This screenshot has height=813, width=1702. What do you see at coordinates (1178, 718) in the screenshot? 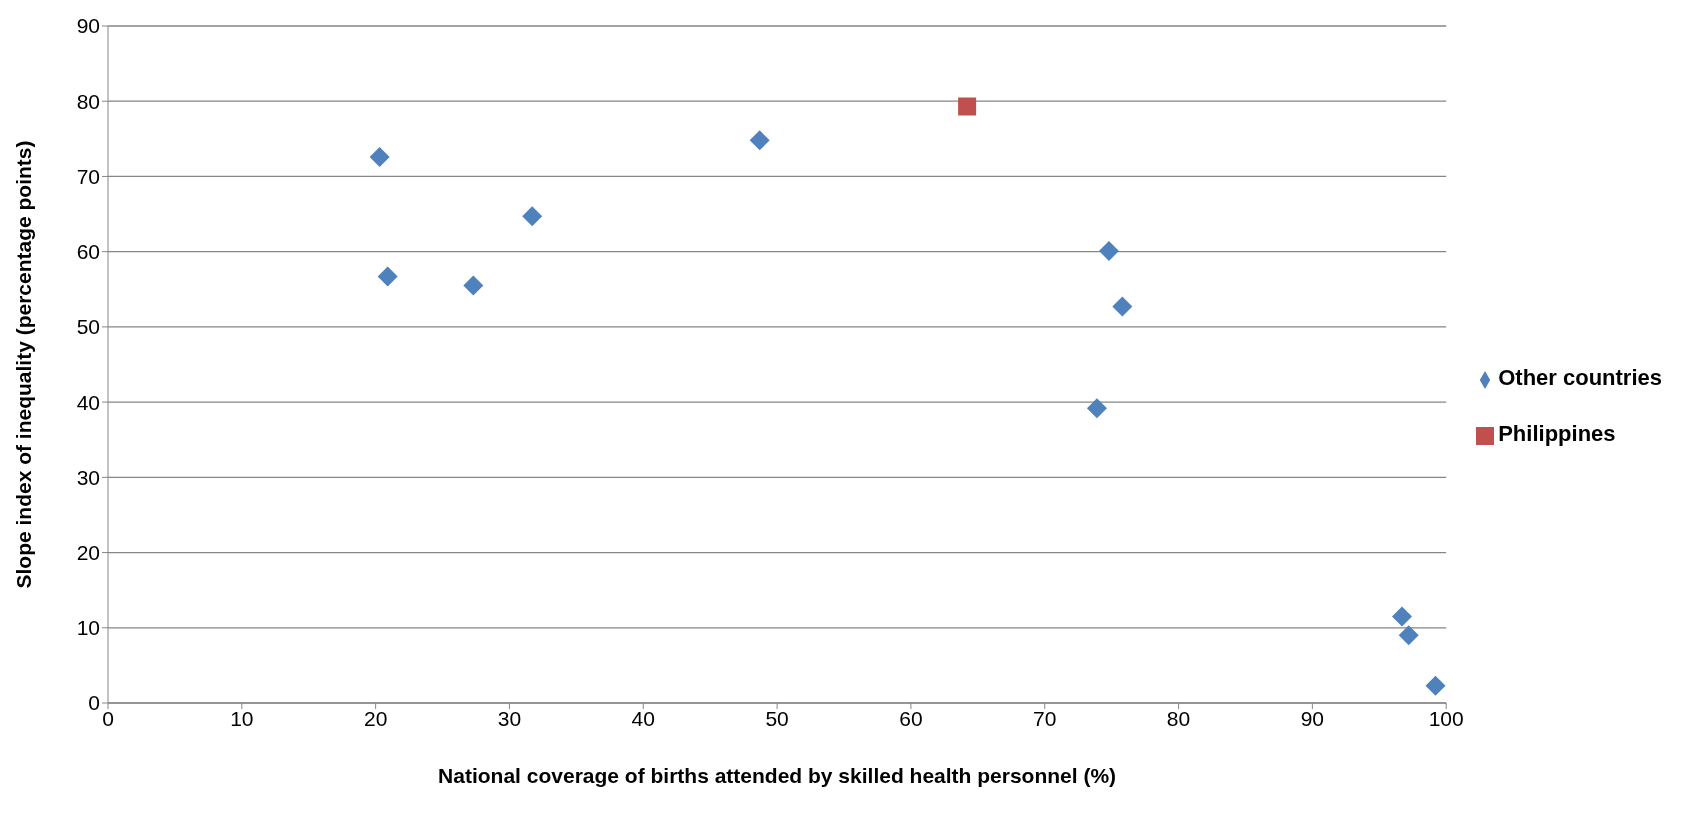
I see `x-tick-label: 80` at bounding box center [1178, 718].